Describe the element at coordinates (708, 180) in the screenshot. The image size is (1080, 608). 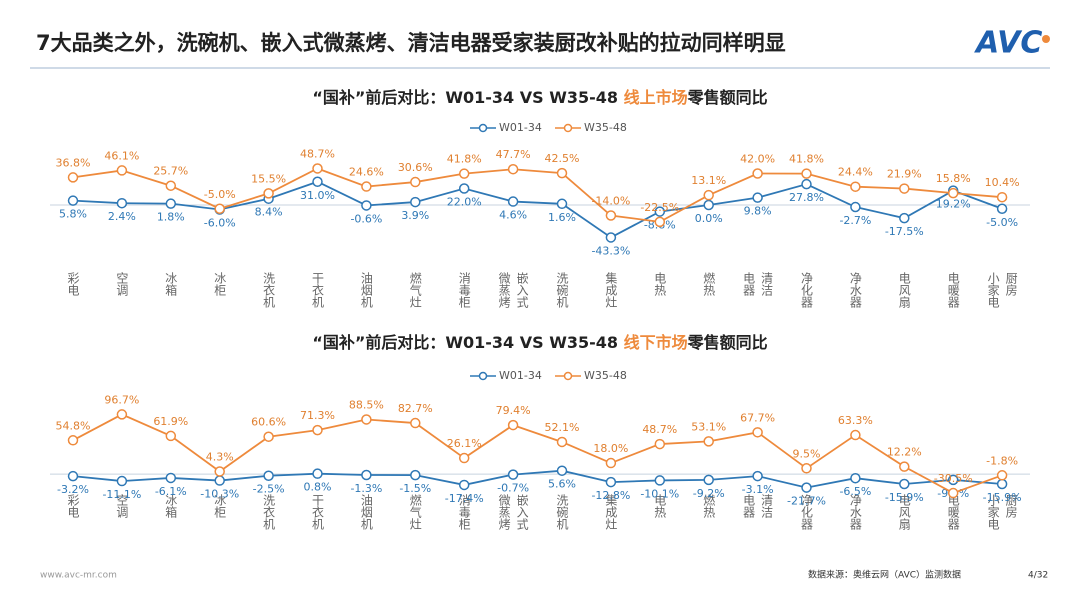
I see `data-label: 13.1%` at that location.